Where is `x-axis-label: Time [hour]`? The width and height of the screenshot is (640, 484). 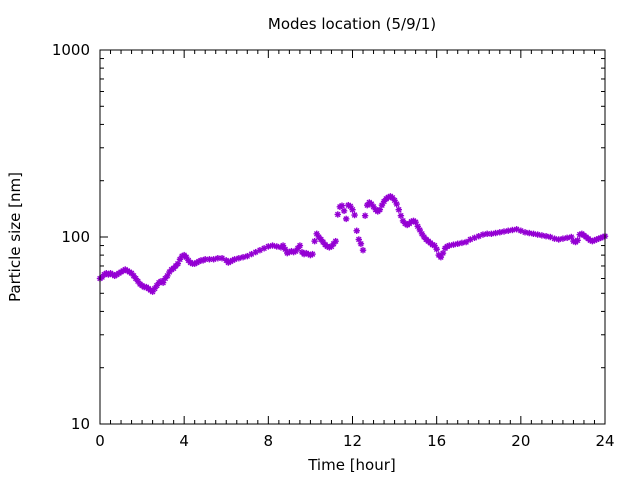 x-axis-label: Time [hour] is located at coordinates (351, 465).